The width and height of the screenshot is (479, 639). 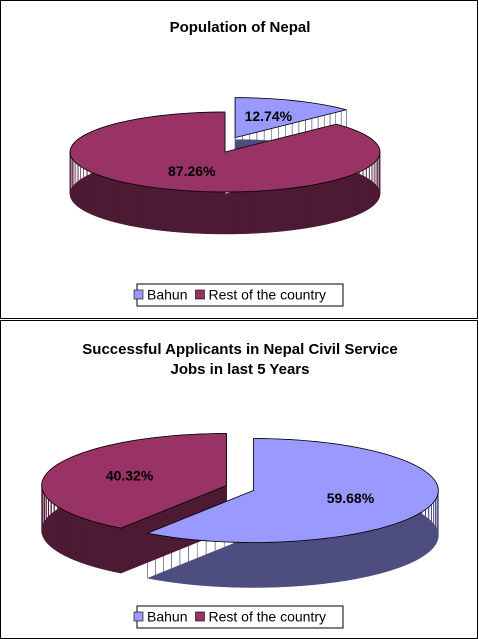 I want to click on data-label: 87.26%, so click(x=192, y=171).